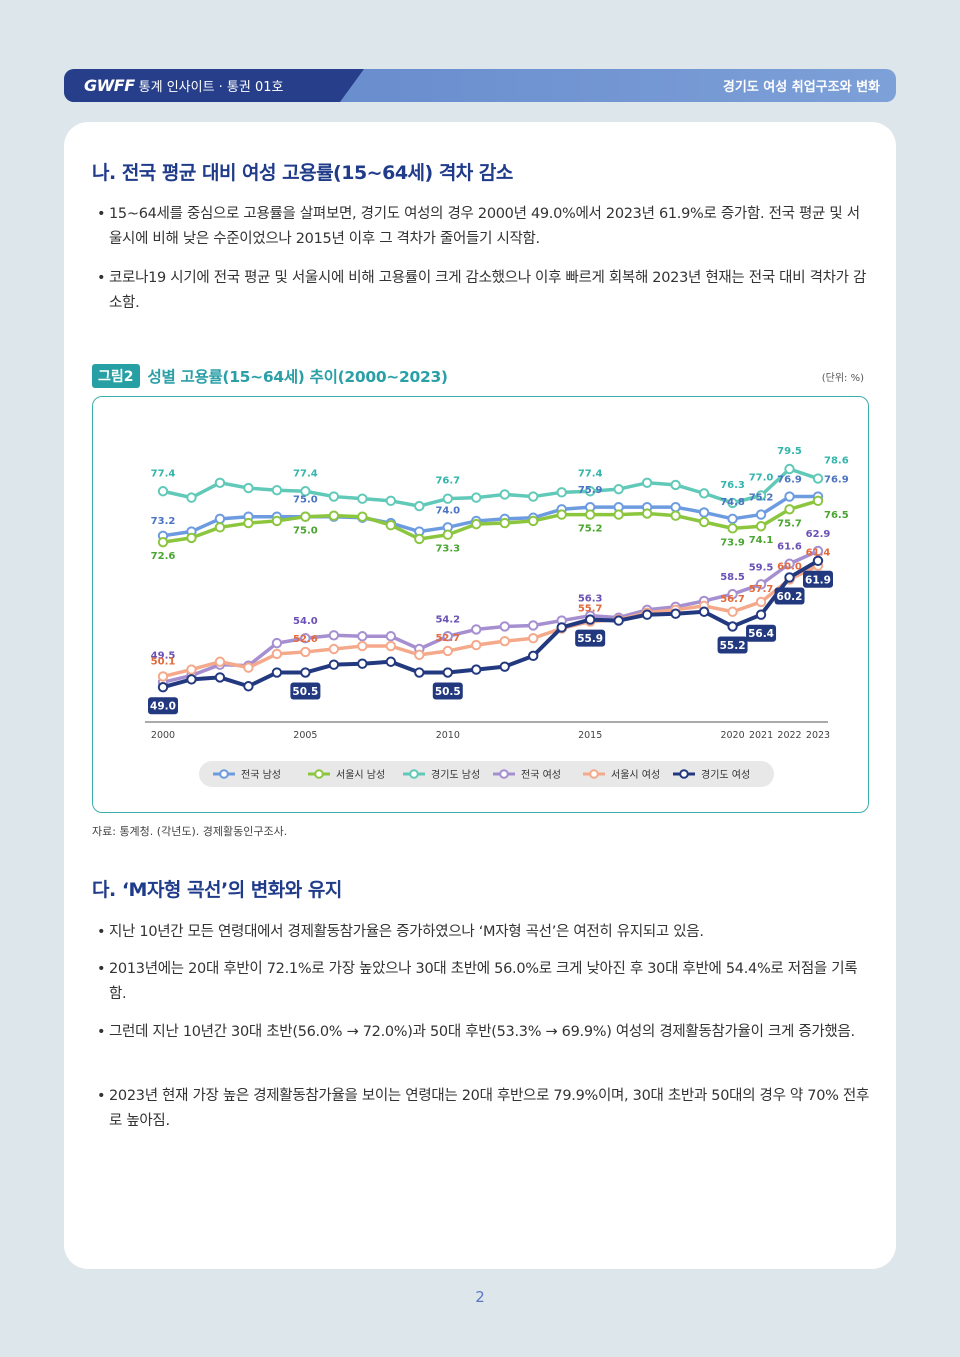  I want to click on data-label: 58.5, so click(732, 577).